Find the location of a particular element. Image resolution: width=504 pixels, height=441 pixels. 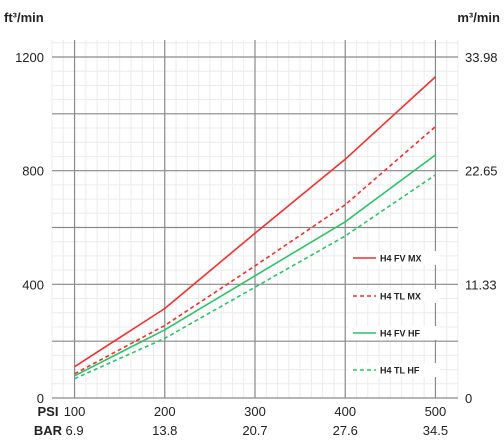

y2-tick-label: 33.98 is located at coordinates (481, 57).